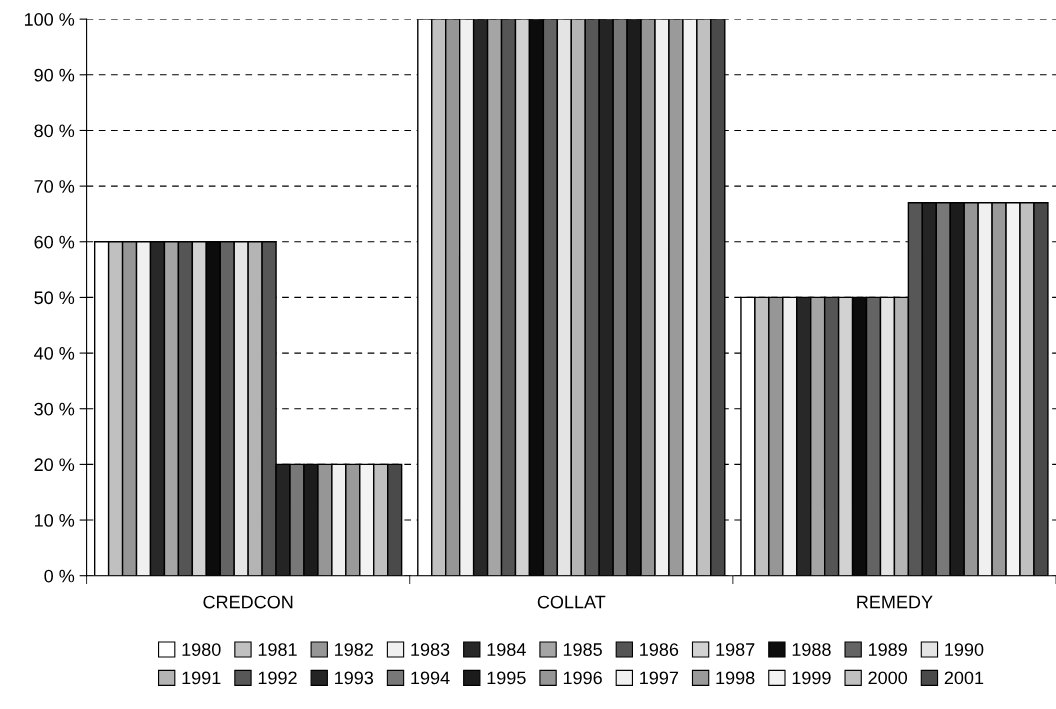 This screenshot has height=709, width=1056. Describe the element at coordinates (888, 678) in the screenshot. I see `legend-label: 2000` at that location.